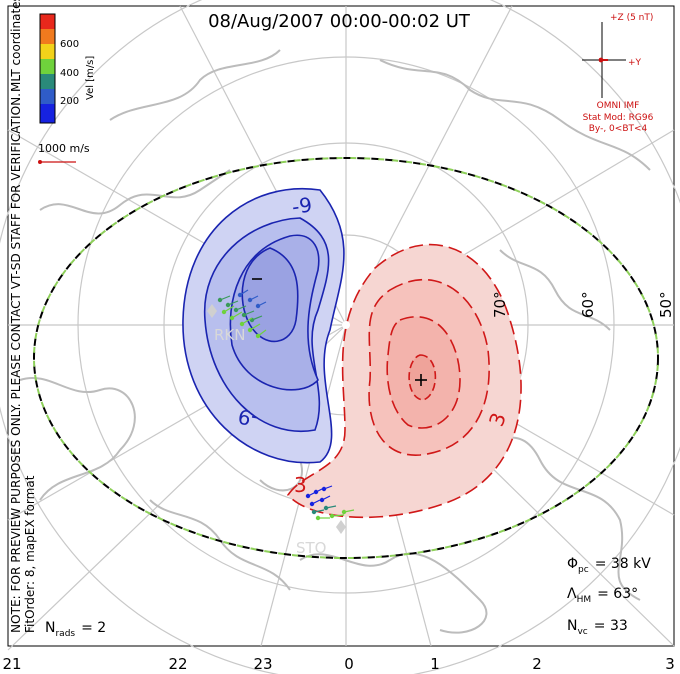 The image size is (680, 674). What do you see at coordinates (64, 148) in the screenshot?
I see `vector-scale-label: 1000 m/s` at bounding box center [64, 148].